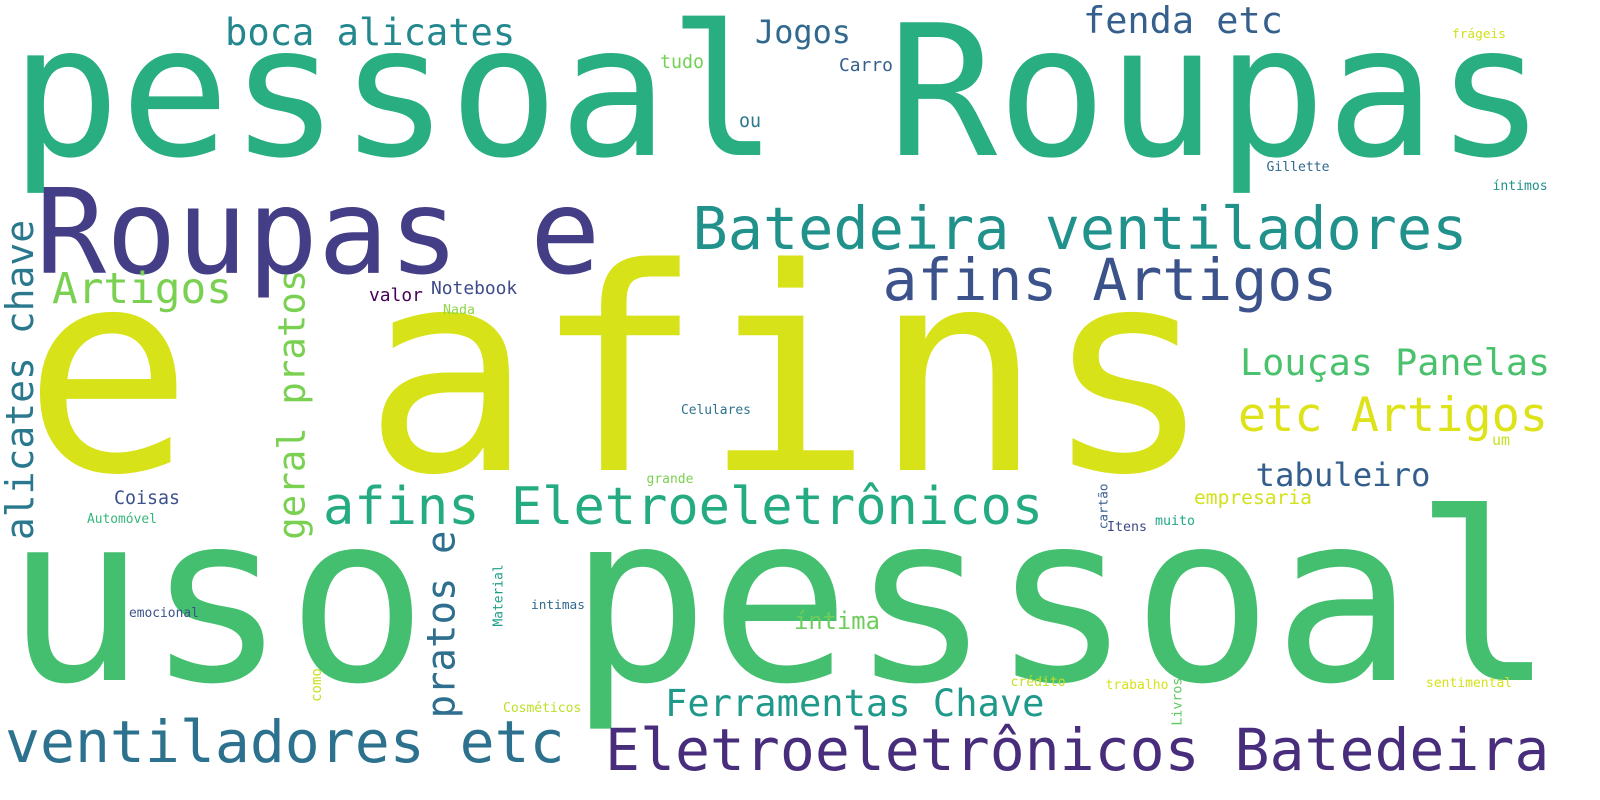  Describe the element at coordinates (1501, 439) in the screenshot. I see `word: um` at that location.